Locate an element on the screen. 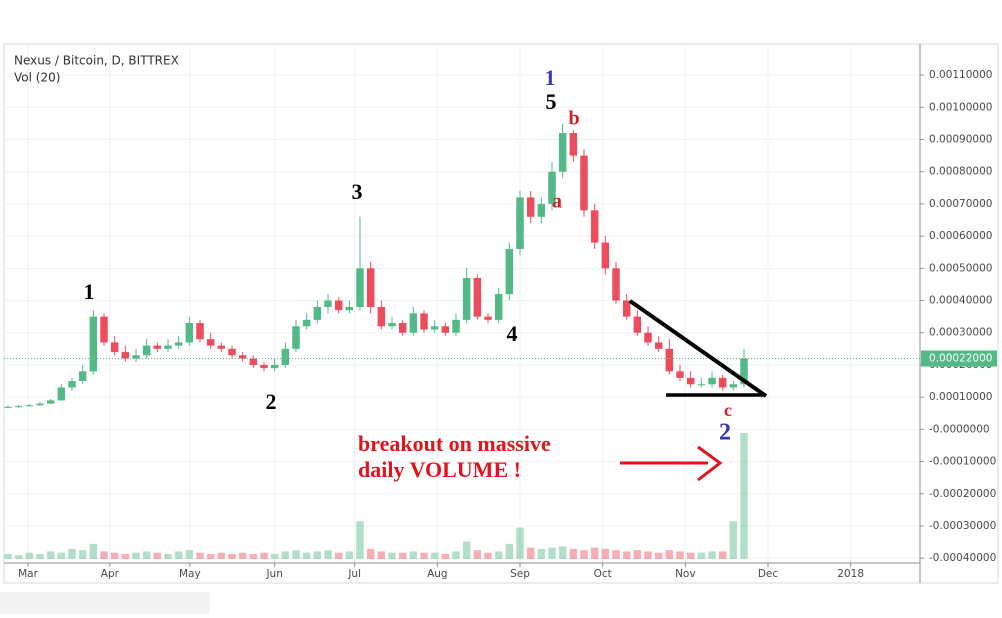 This screenshot has height=618, width=1002. y-tick-label: 0.00060000 is located at coordinates (960, 236).